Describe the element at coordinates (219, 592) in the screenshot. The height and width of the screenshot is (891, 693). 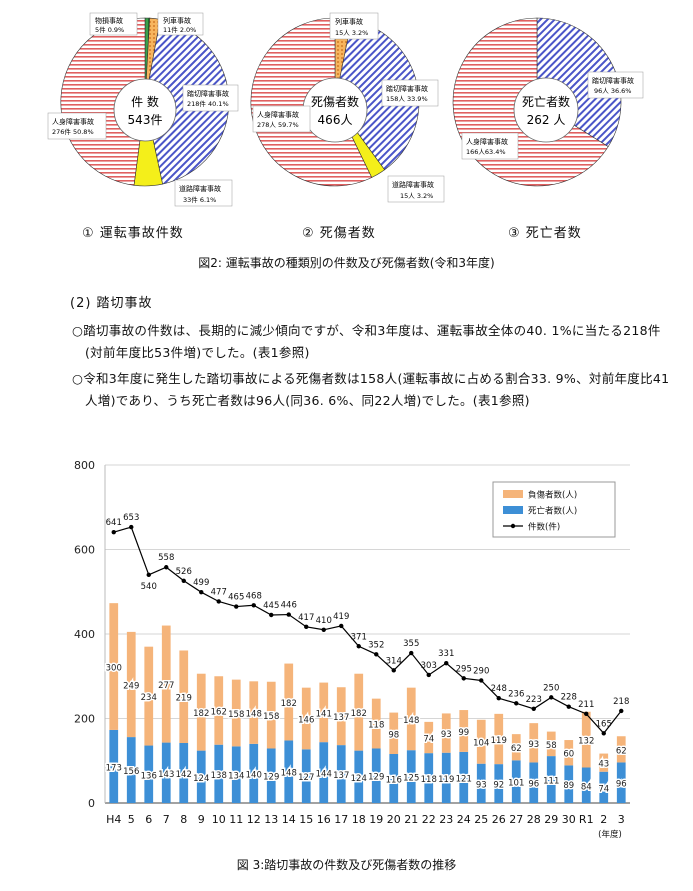
I see `count-data-label: 477` at that location.